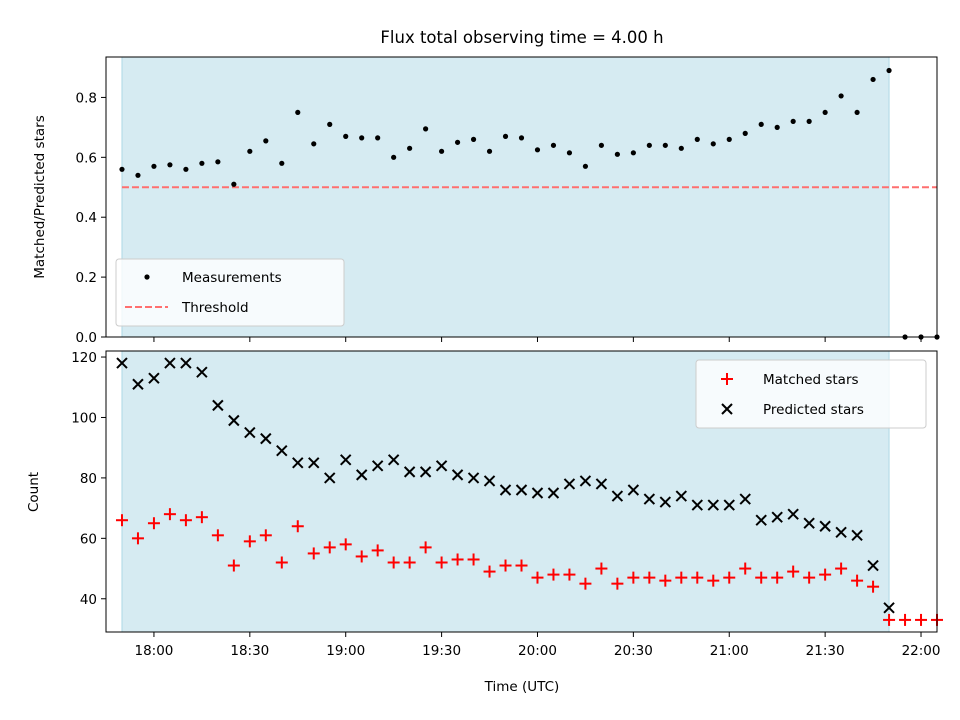 The image size is (960, 720). Describe the element at coordinates (811, 394) in the screenshot. I see `bottom-legend-box` at that location.